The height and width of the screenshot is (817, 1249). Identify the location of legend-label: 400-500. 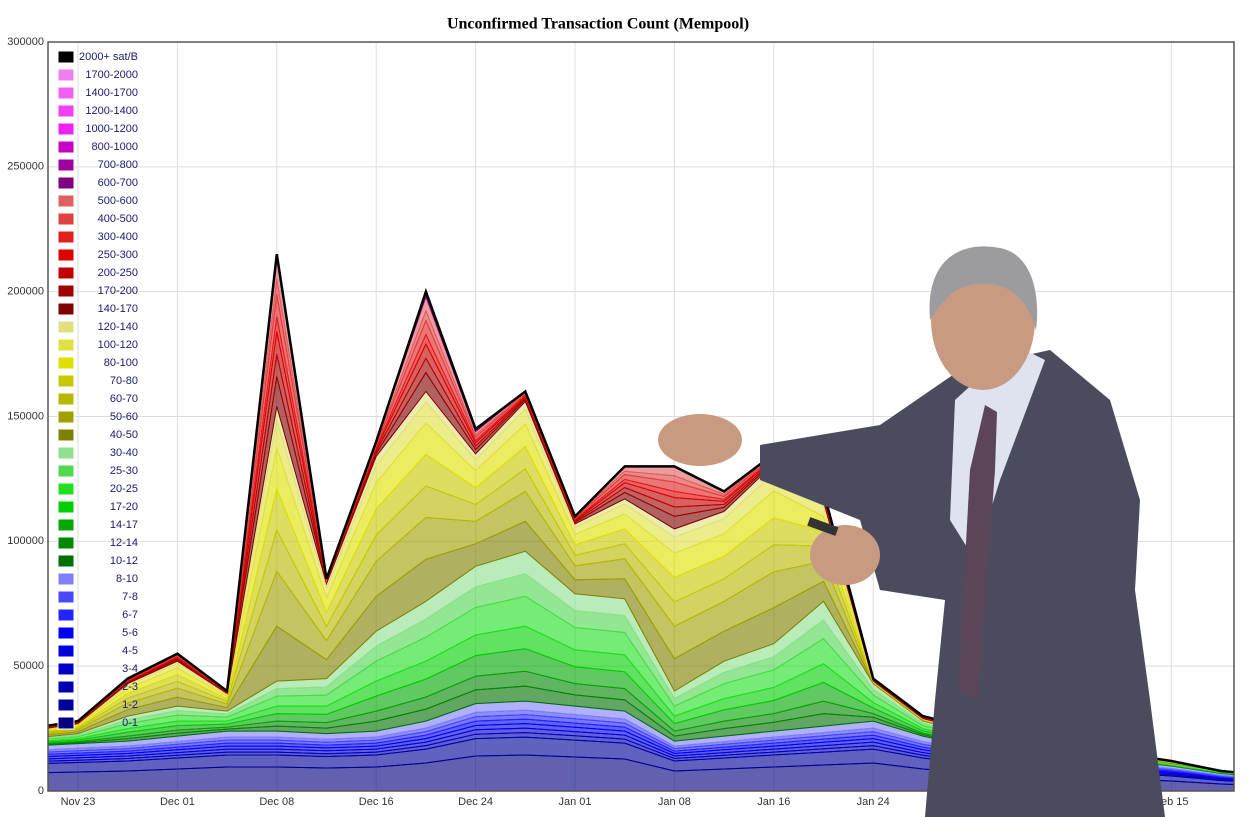
(118, 219).